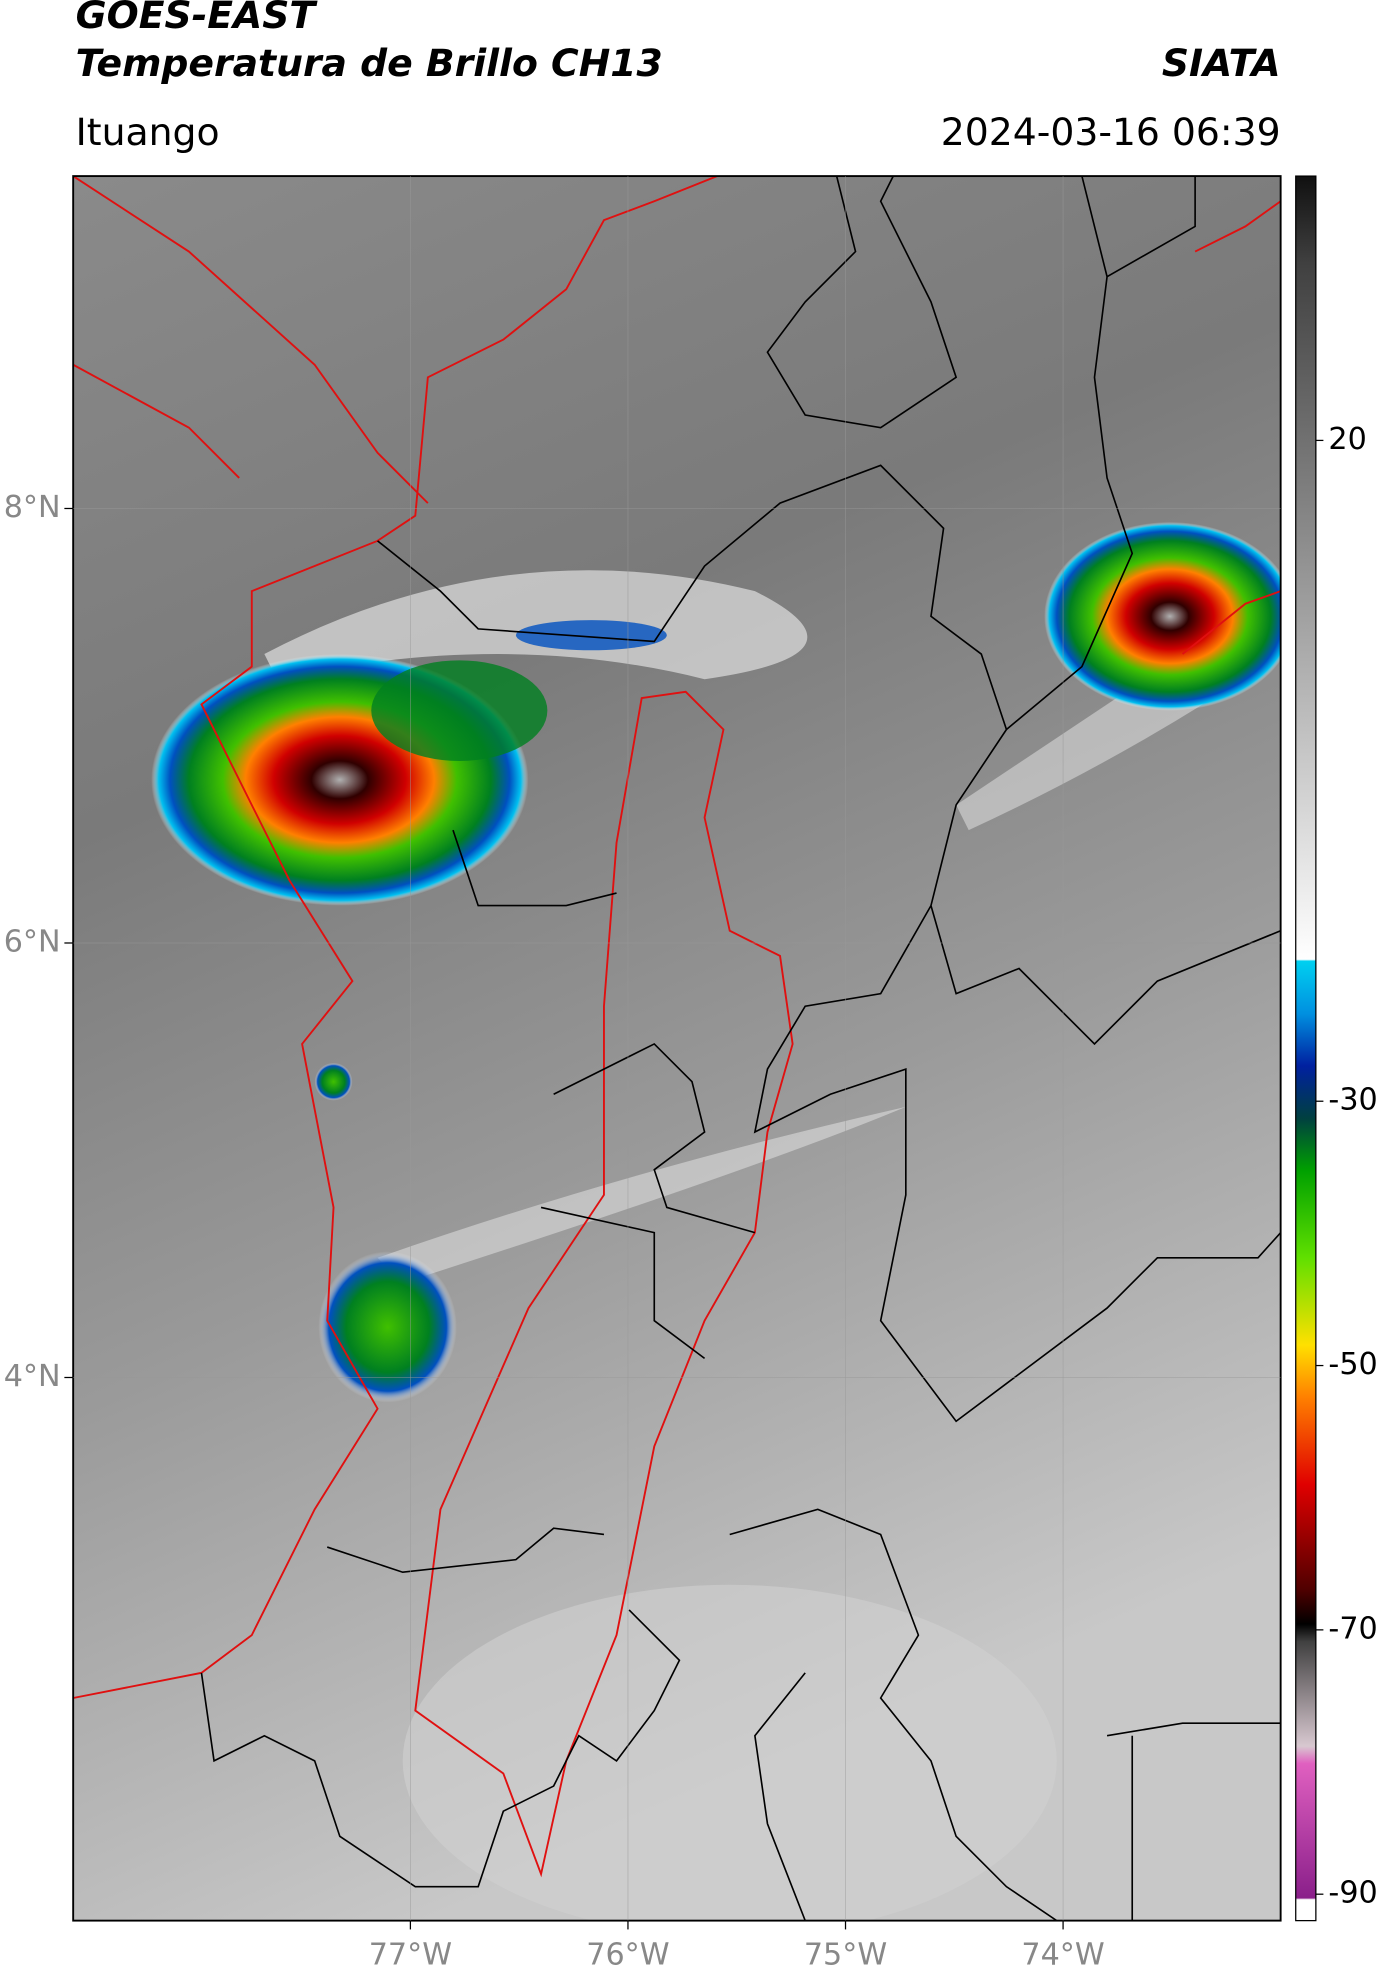 Image resolution: width=1384 pixels, height=1981 pixels. What do you see at coordinates (1352, 1893) in the screenshot?
I see `colorbar-tick-label: -90` at bounding box center [1352, 1893].